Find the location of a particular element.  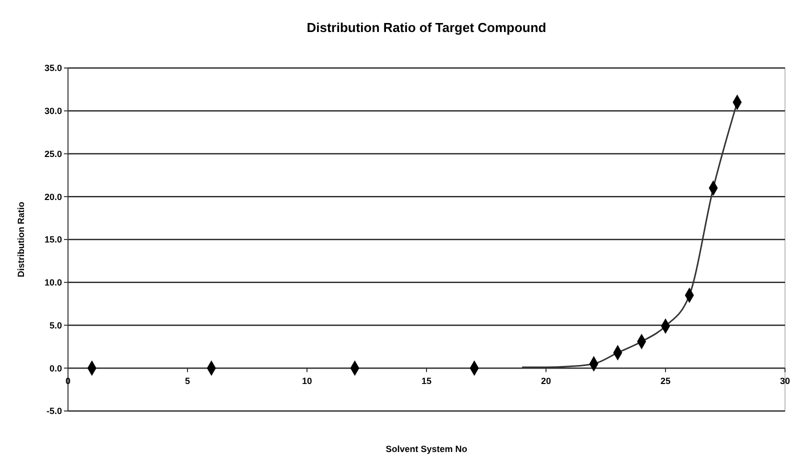

x-tick-label: 25 is located at coordinates (665, 381).